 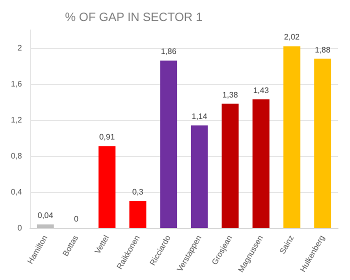 What do you see at coordinates (230, 95) in the screenshot?
I see `data-label: 1,38` at bounding box center [230, 95].